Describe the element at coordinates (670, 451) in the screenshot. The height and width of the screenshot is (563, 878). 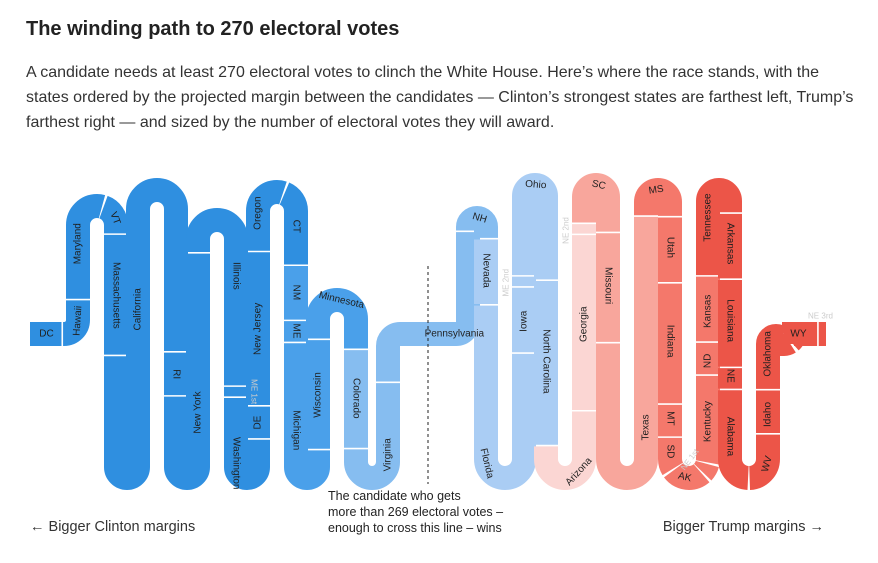
I see `state-label: SD` at that location.